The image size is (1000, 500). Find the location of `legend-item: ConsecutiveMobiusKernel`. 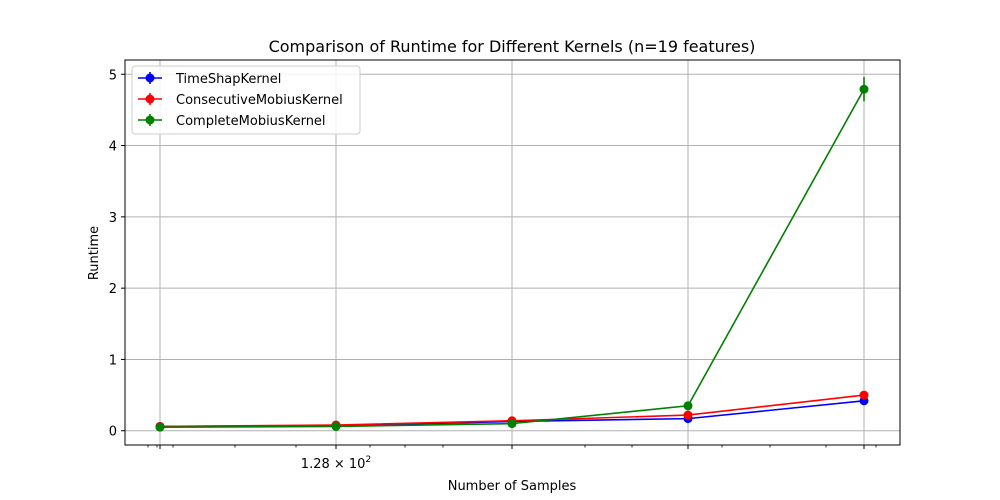

legend-item: ConsecutiveMobiusKernel is located at coordinates (240, 100).